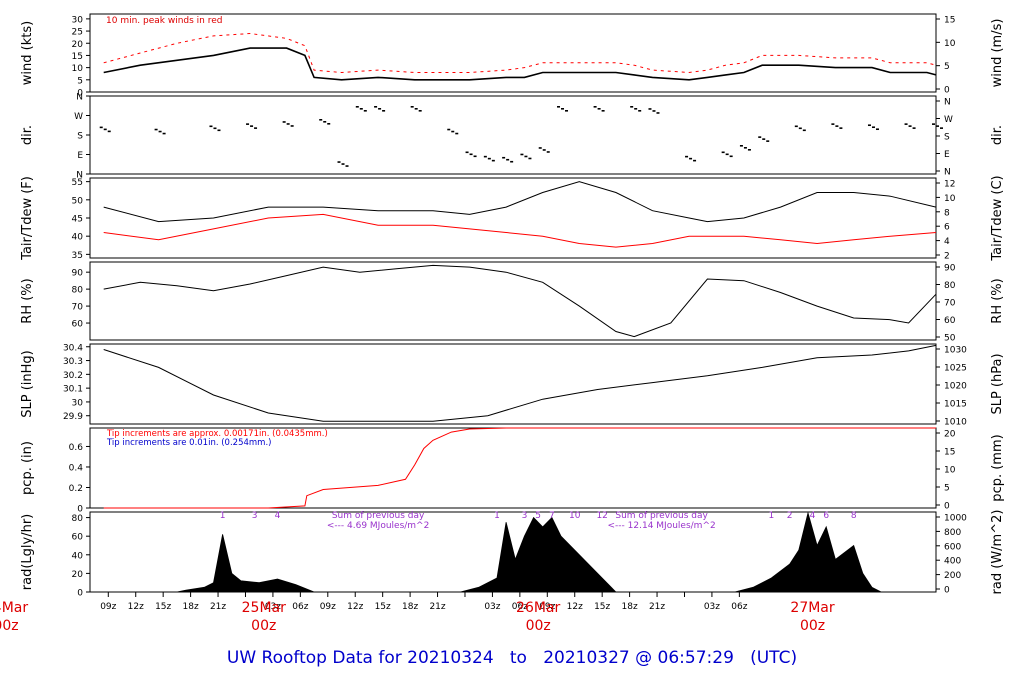 Image resolution: width=1024 pixels, height=700 pixels. I want to click on y-tick-label-right: 70, so click(950, 304).